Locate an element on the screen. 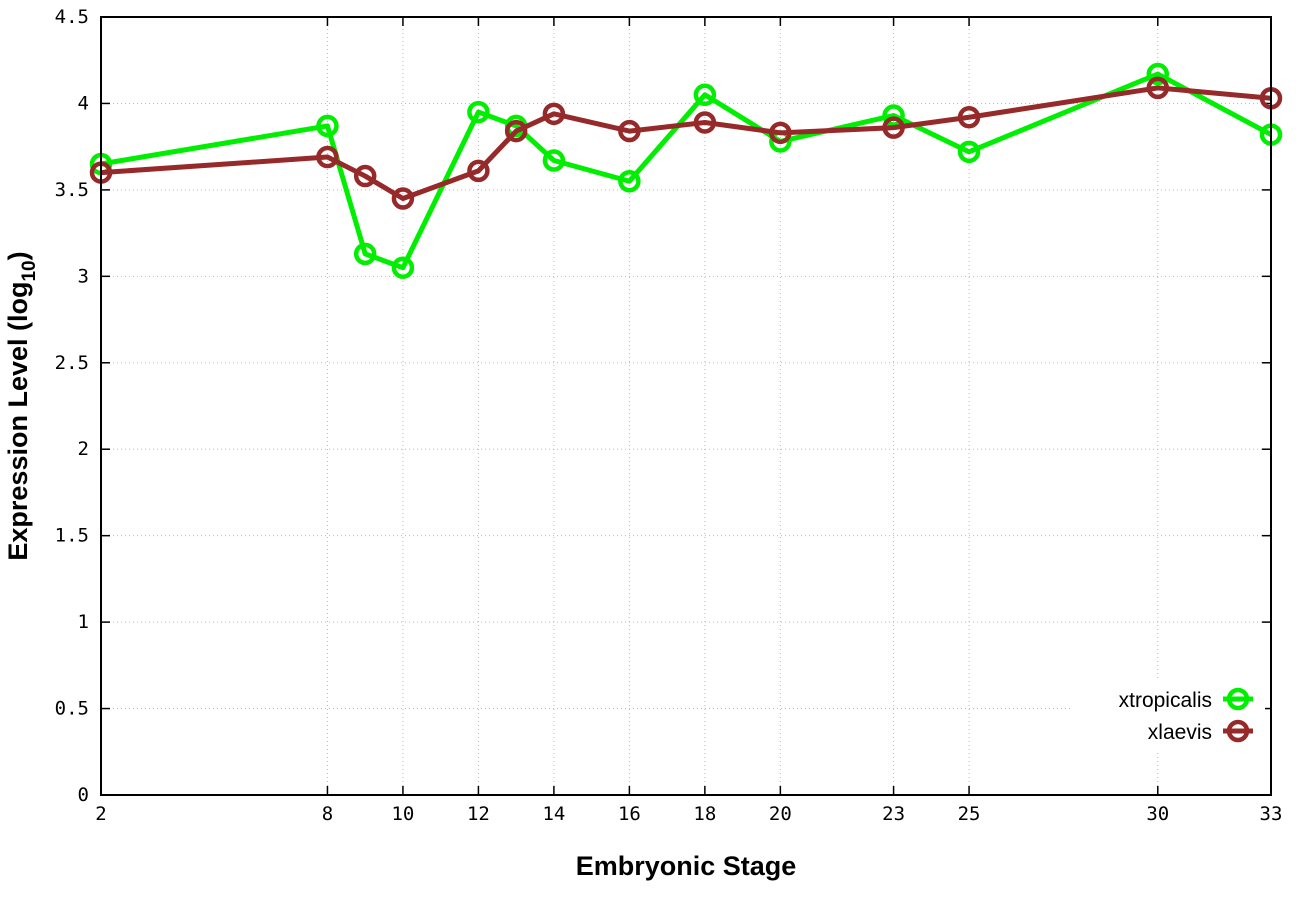  y-tick-label: 1.5 is located at coordinates (72, 536).